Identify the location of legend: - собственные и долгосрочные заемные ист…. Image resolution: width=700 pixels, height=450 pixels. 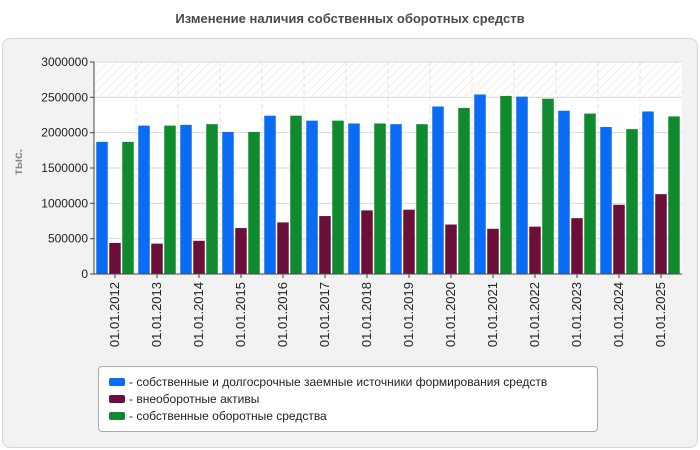
(348, 399).